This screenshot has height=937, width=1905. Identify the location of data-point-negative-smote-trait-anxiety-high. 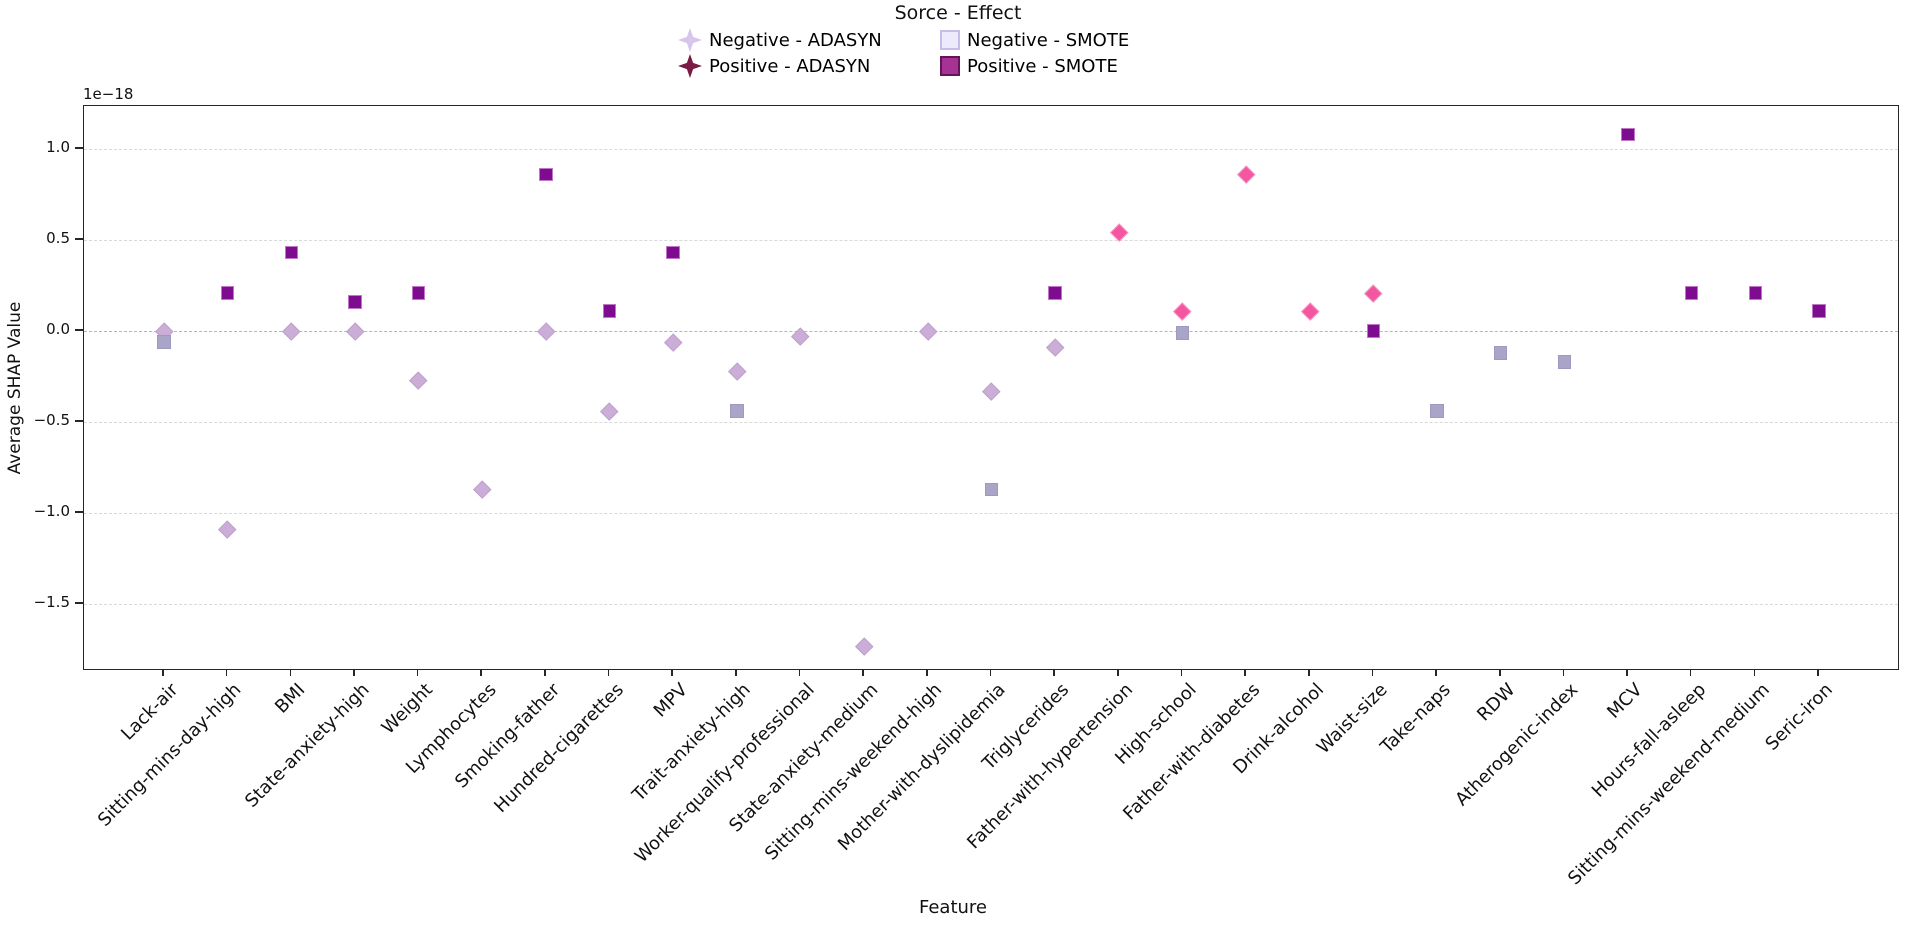
(737, 411).